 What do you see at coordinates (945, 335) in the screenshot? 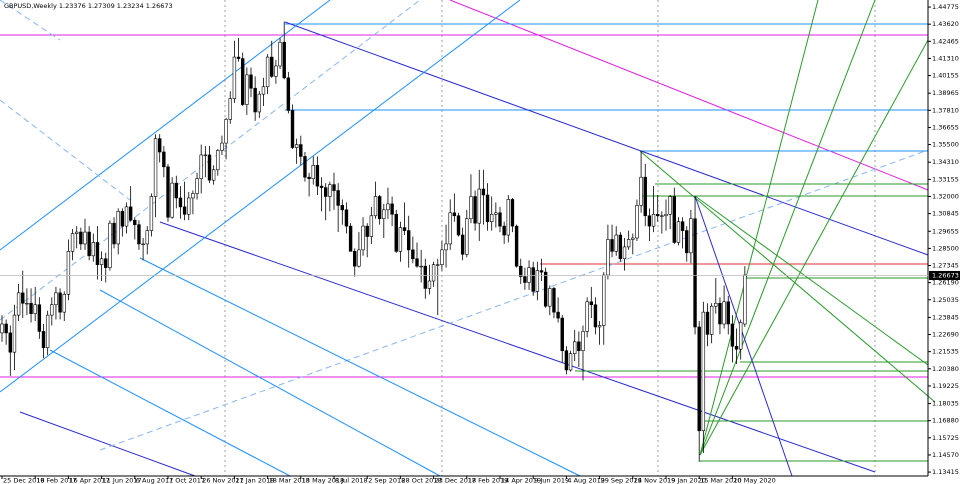
I see `y-tick-label: 1.22690` at bounding box center [945, 335].